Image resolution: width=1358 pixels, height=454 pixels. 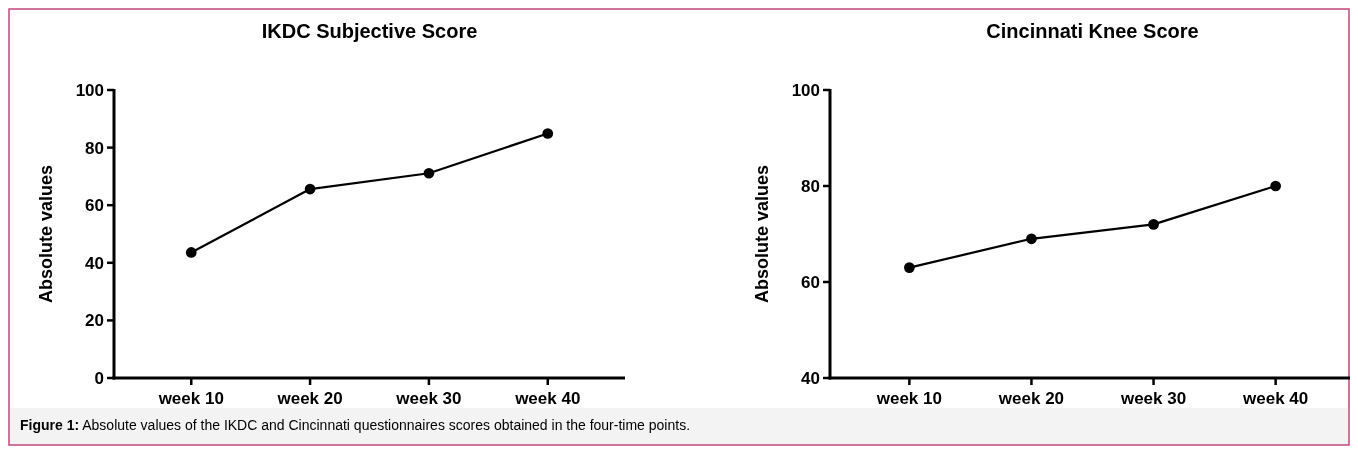 I want to click on caption: Figure 1: Absolute values of the IKDC and Cincinnati questionnaires scores obtained in the four-time points., so click(x=355, y=425).